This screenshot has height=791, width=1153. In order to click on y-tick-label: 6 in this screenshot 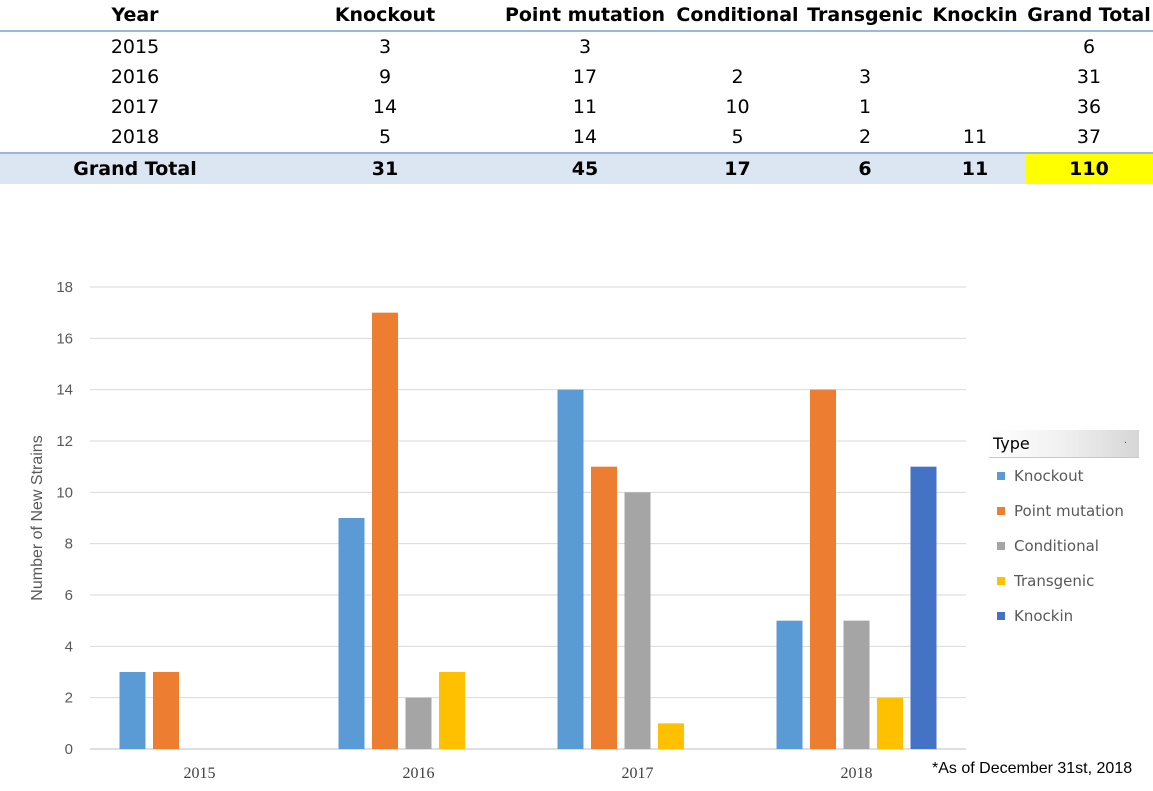, I will do `click(69, 595)`.